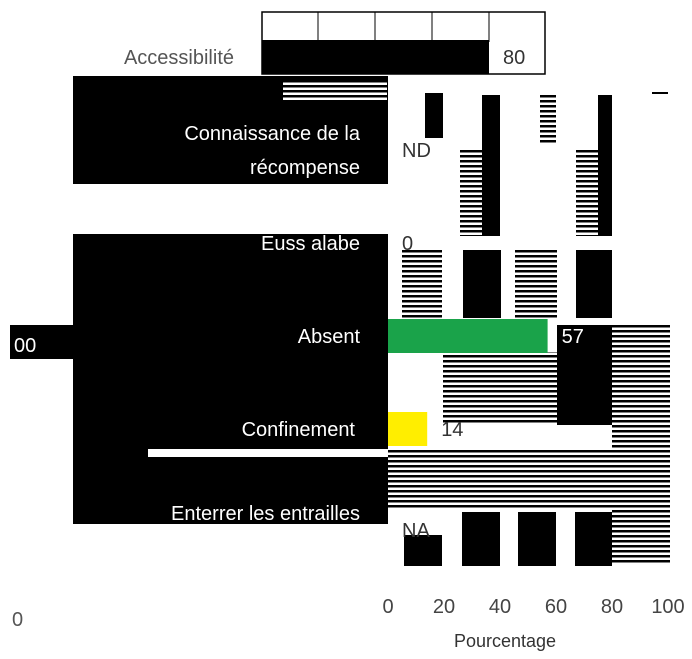  What do you see at coordinates (416, 151) in the screenshot?
I see `value-label-2: ND` at bounding box center [416, 151].